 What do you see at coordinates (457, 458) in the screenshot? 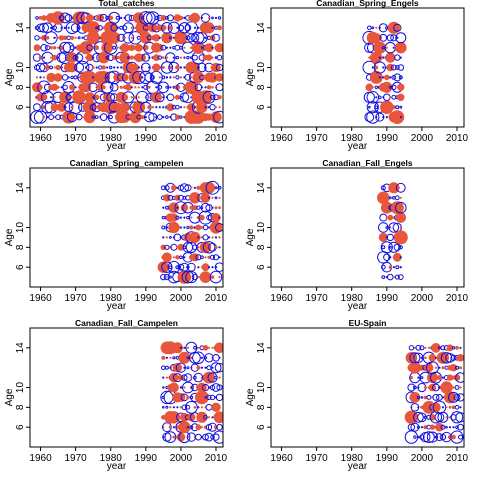
I see `x-tick-label: 2010` at bounding box center [457, 458].